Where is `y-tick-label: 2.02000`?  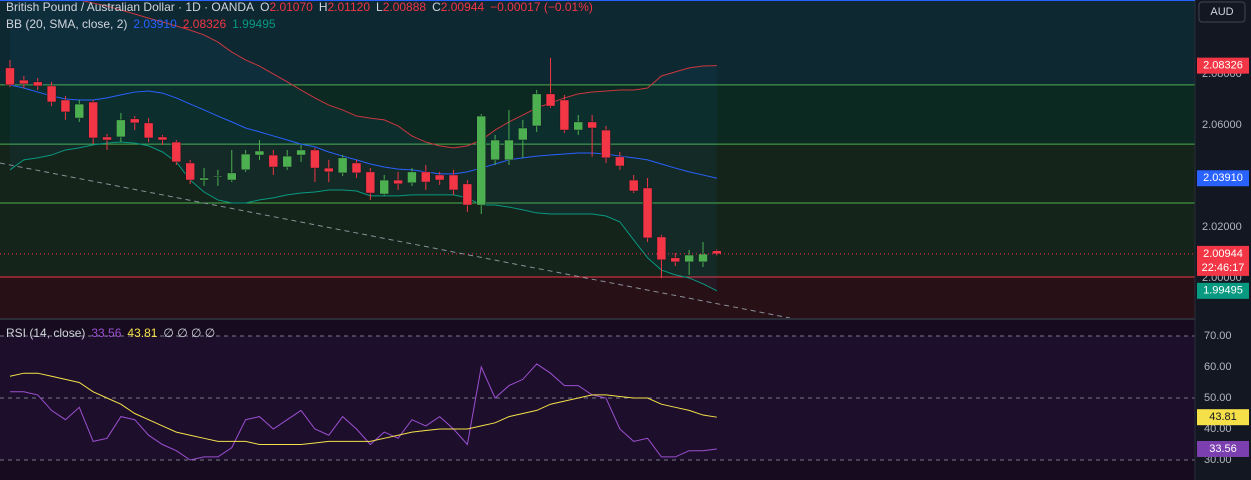 y-tick-label: 2.02000 is located at coordinates (1222, 227).